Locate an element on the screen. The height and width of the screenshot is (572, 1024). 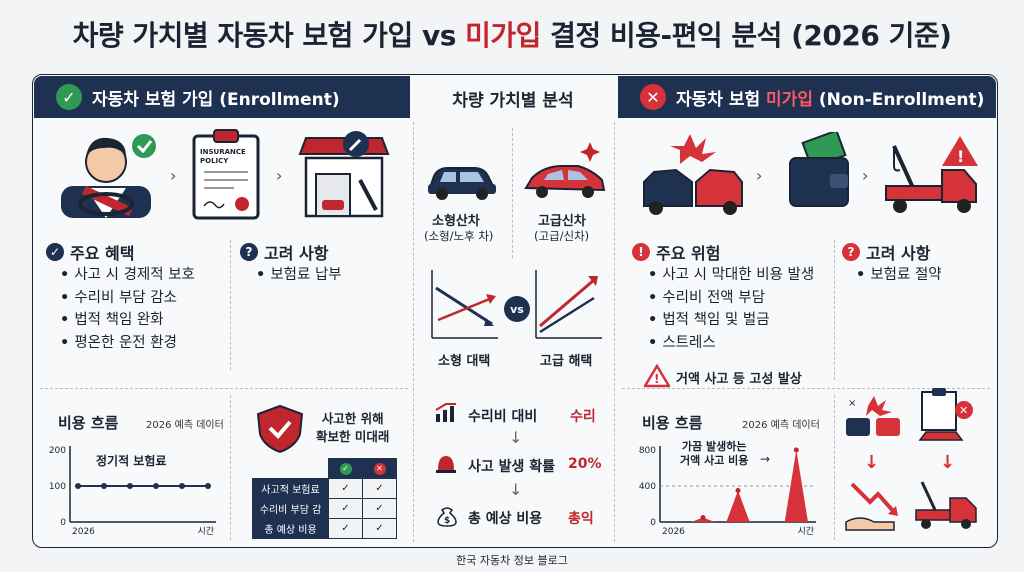
enrollment-header: ✓ 자동차 보험 가입 (Enrollment) is located at coordinates (222, 97).